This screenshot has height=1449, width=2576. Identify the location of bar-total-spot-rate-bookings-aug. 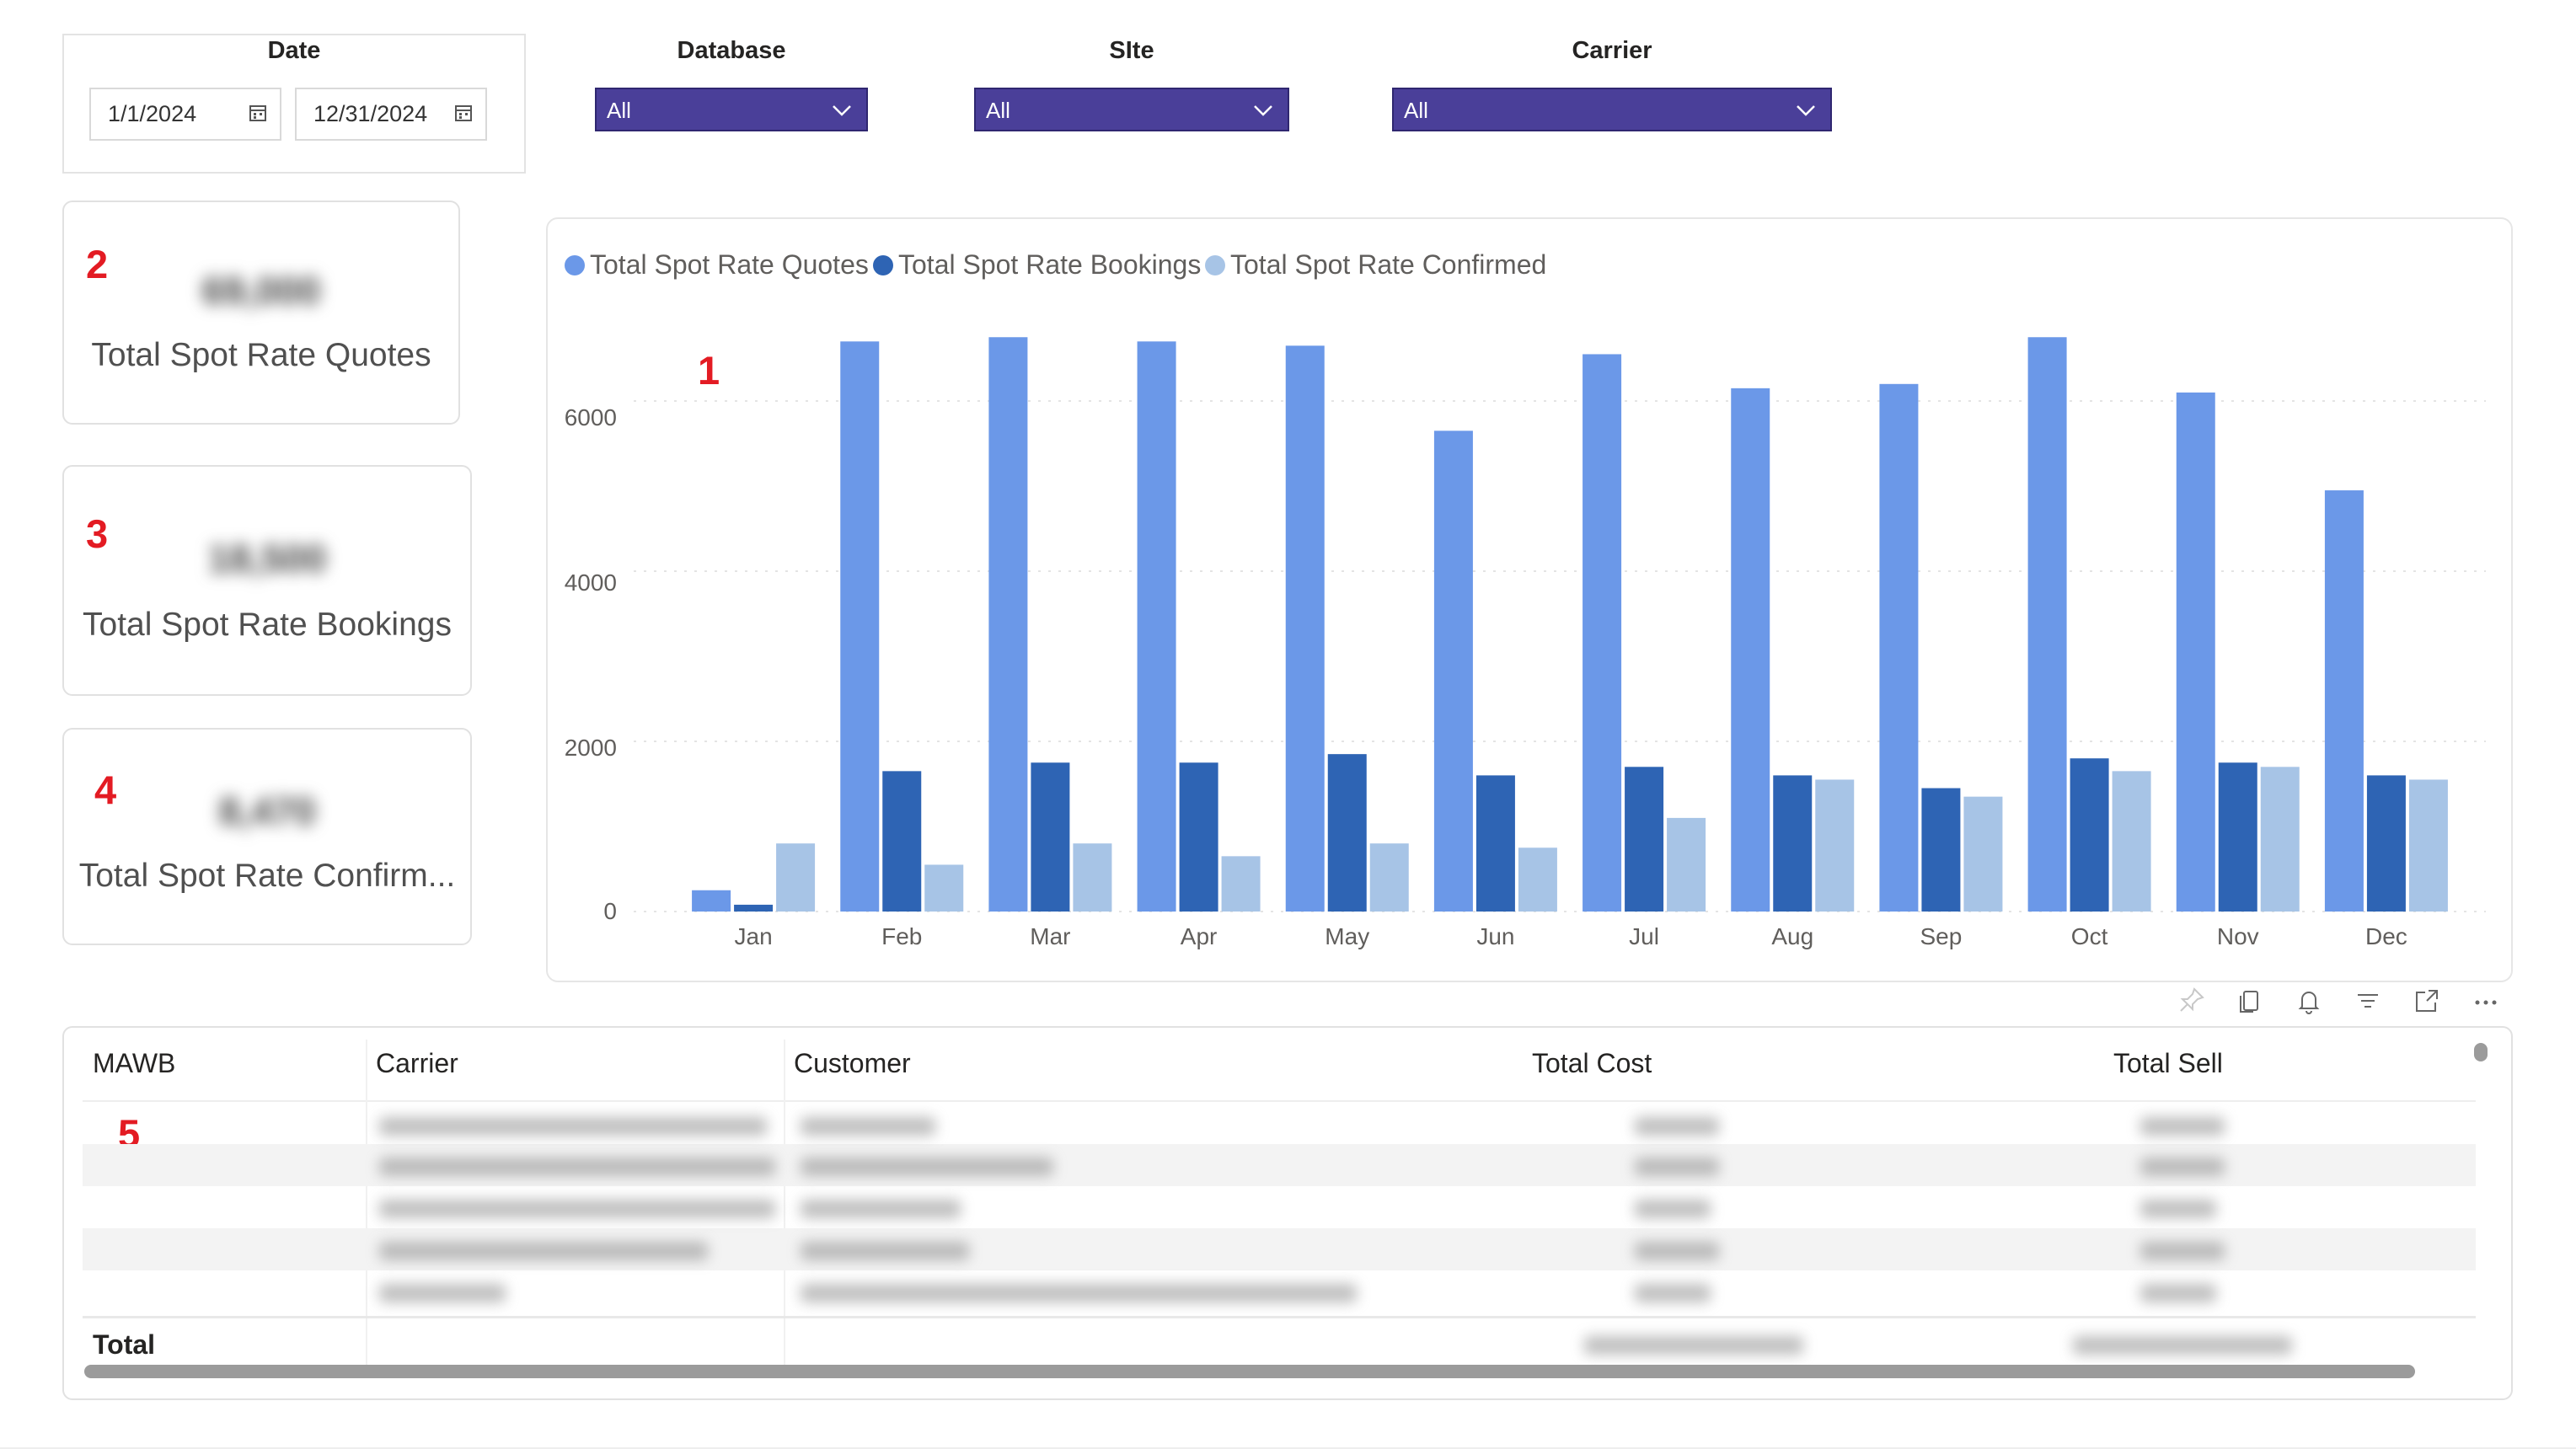
(1793, 843).